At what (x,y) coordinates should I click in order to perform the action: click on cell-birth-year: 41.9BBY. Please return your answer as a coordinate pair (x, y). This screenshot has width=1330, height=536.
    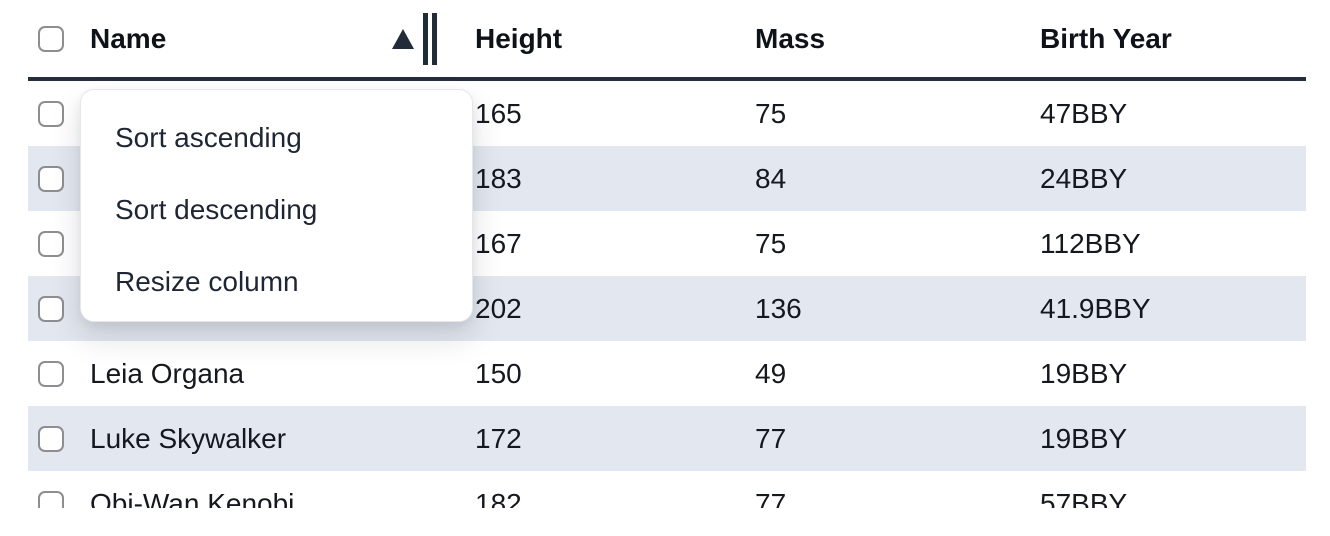
    Looking at the image, I should click on (1095, 308).